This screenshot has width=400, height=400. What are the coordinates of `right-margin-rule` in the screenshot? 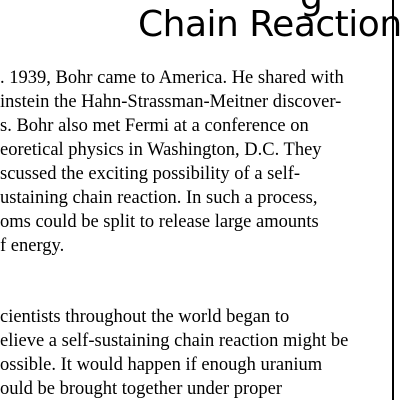 It's located at (393, 200).